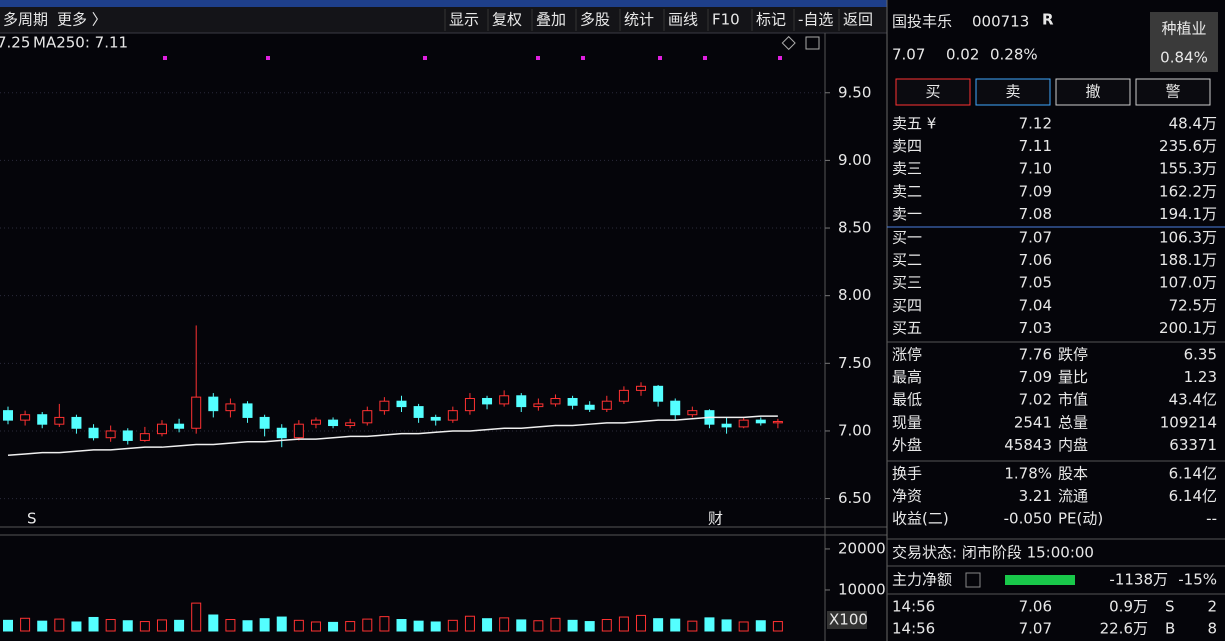 This screenshot has width=1225, height=641. I want to click on book-label: 买三, so click(907, 283).